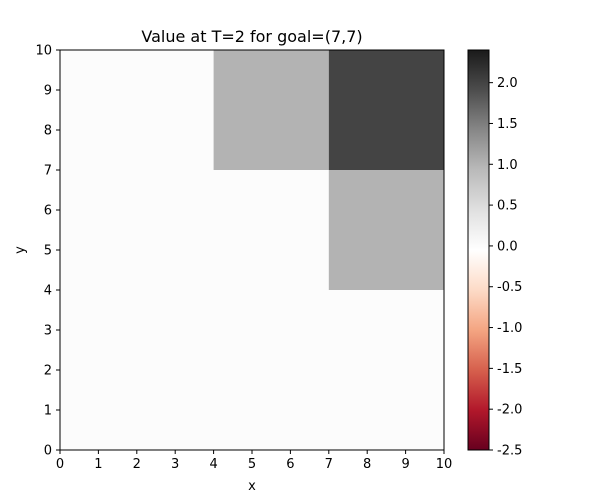 The image size is (600, 500). I want to click on colorbar-tick-label: 0.0, so click(507, 246).